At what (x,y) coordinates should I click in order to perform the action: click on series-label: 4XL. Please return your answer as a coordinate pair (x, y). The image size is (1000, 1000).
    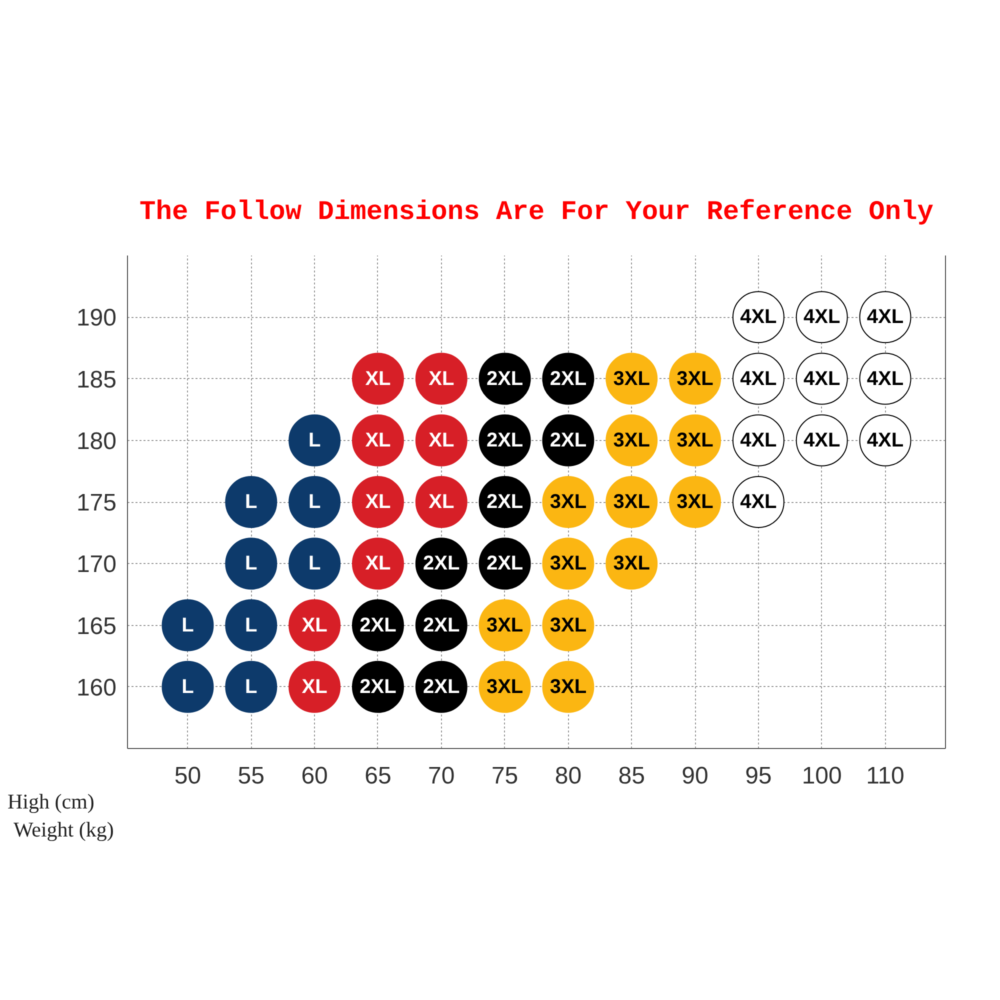
    Looking at the image, I should click on (885, 440).